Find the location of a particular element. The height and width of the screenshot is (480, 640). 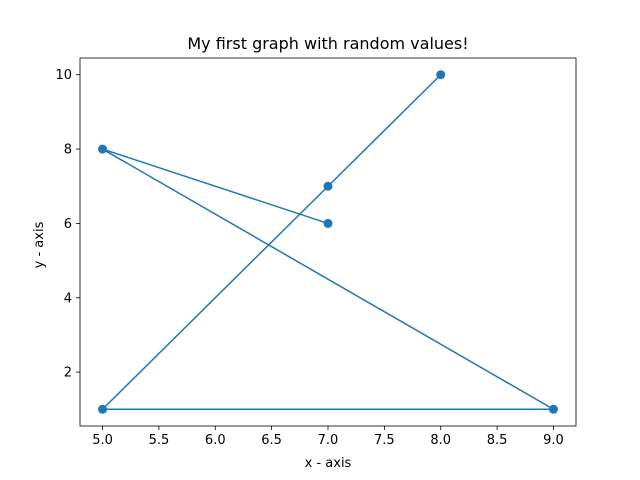

x-tick-label: 7.5 is located at coordinates (384, 440).